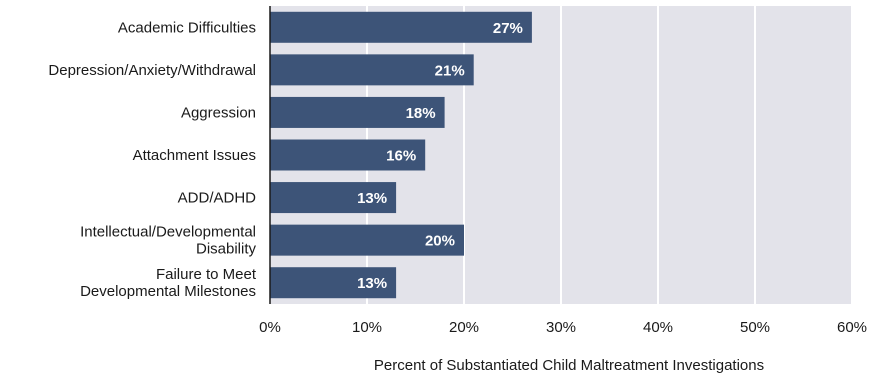 This screenshot has height=377, width=869. I want to click on category-label: Intellectual/Developmental Disability, so click(168, 241).